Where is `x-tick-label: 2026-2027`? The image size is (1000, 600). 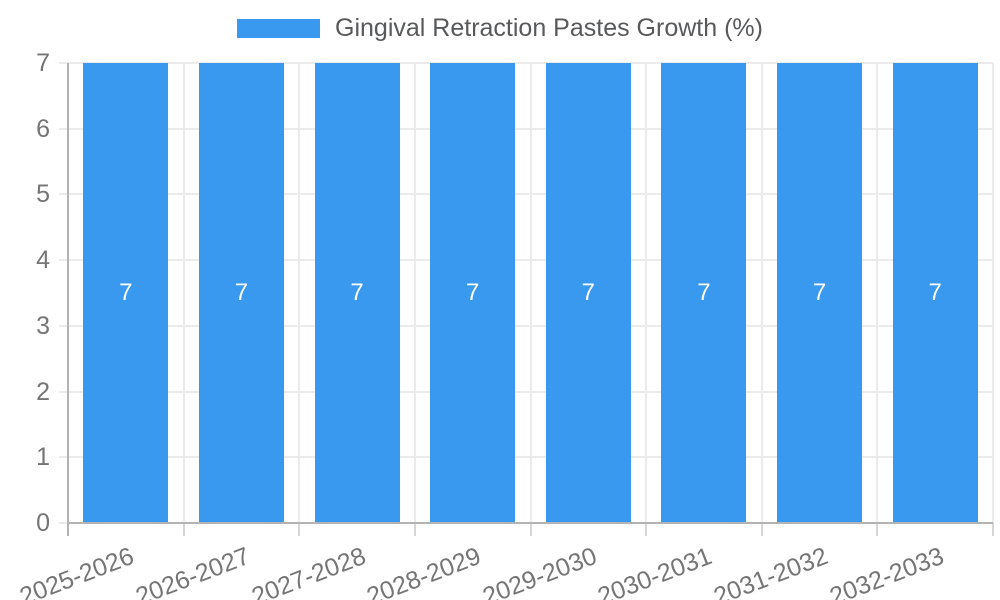 x-tick-label: 2026-2027 is located at coordinates (192, 571).